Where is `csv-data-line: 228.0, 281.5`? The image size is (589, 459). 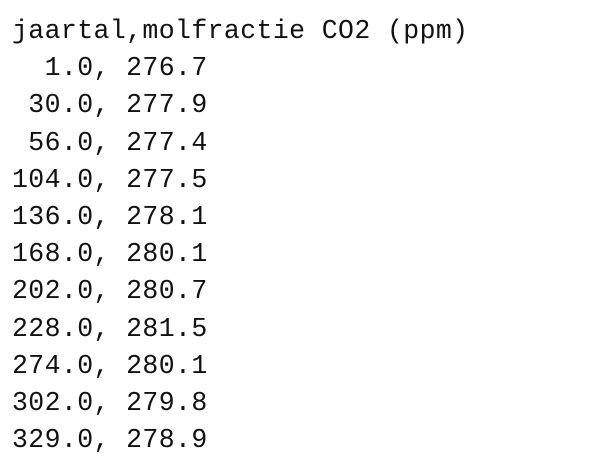 csv-data-line: 228.0, 281.5 is located at coordinates (110, 328).